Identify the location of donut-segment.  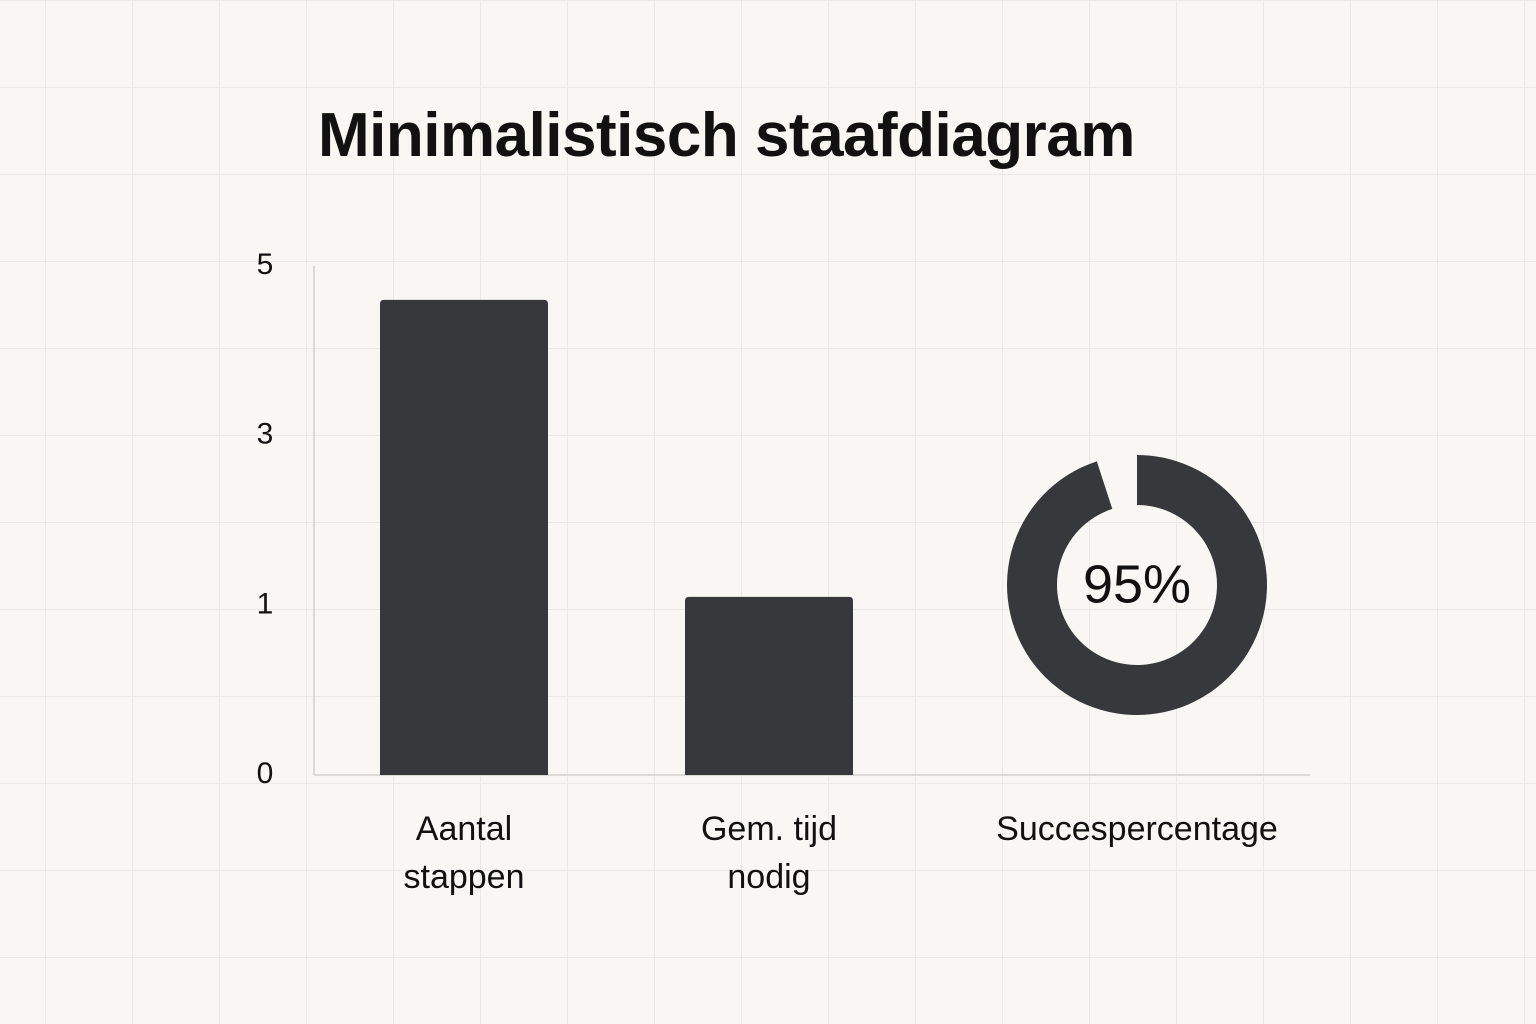
(1136, 585).